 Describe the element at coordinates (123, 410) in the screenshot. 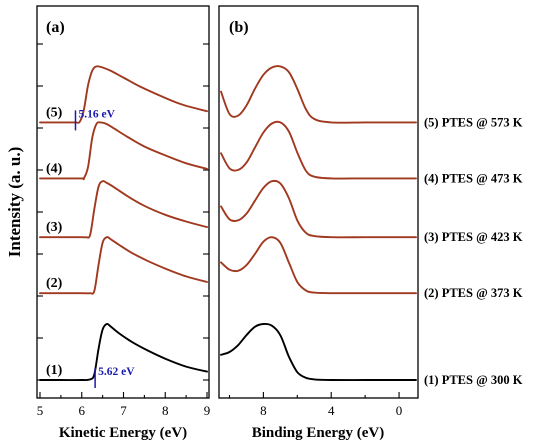

I see `x-tick-label: 7` at that location.